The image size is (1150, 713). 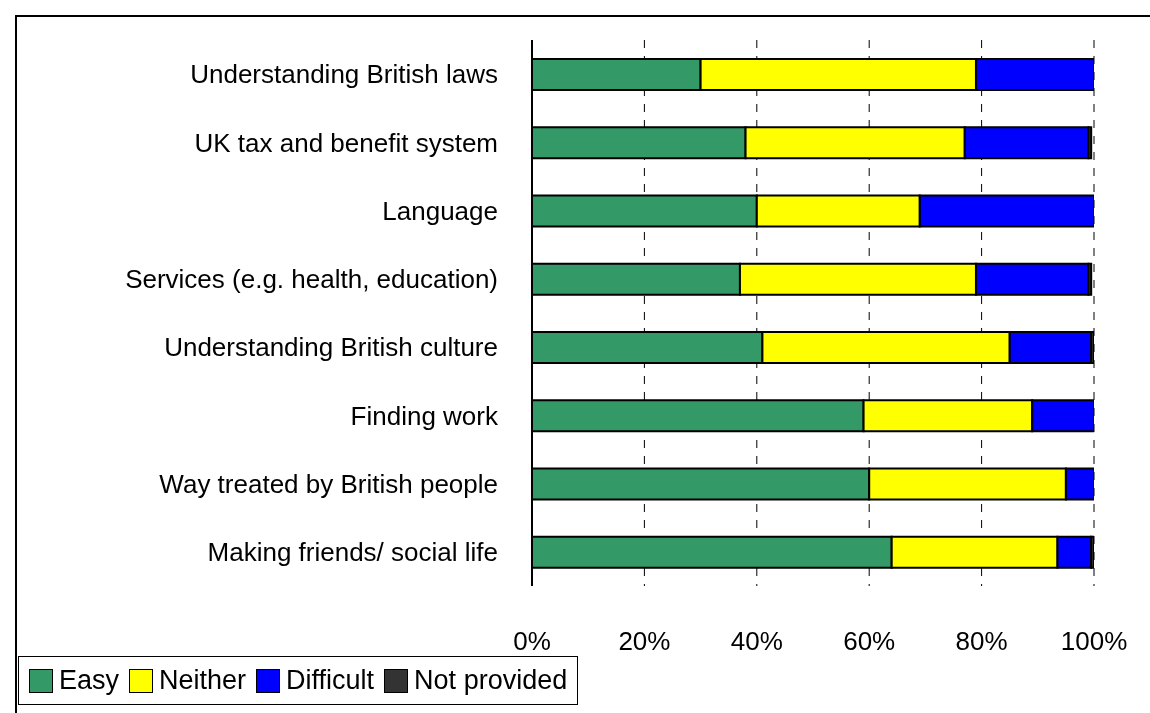 I want to click on y-tick-label: Finding work, so click(x=424, y=415).